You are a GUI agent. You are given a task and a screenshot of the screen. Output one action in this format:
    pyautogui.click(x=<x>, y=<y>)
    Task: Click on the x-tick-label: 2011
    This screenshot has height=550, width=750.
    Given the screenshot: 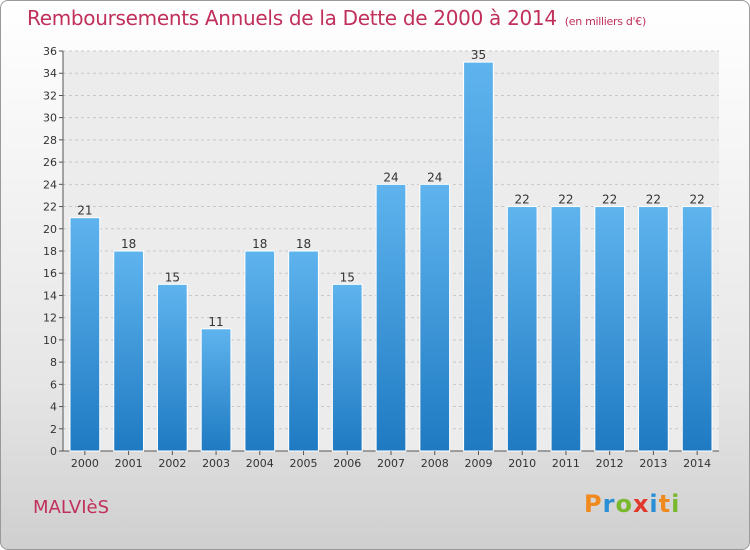 What is the action you would take?
    pyautogui.click(x=566, y=463)
    